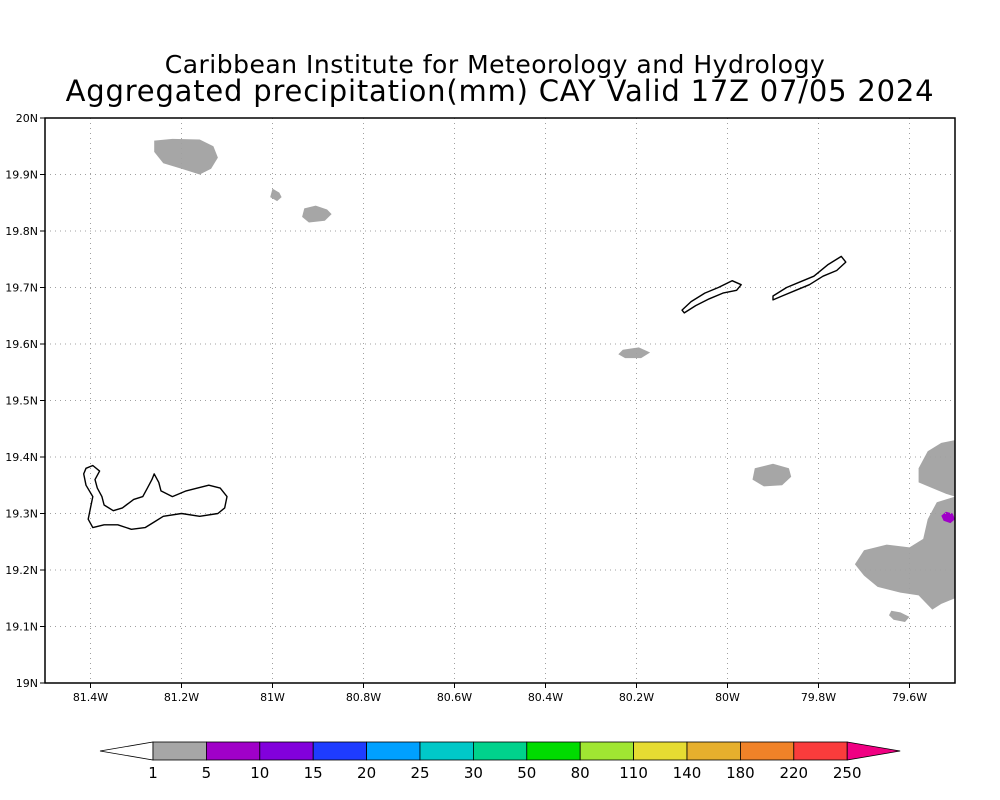 Image resolution: width=1000 pixels, height=800 pixels. Describe the element at coordinates (181, 697) in the screenshot. I see `lon-tick-label: 81.2W` at that location.